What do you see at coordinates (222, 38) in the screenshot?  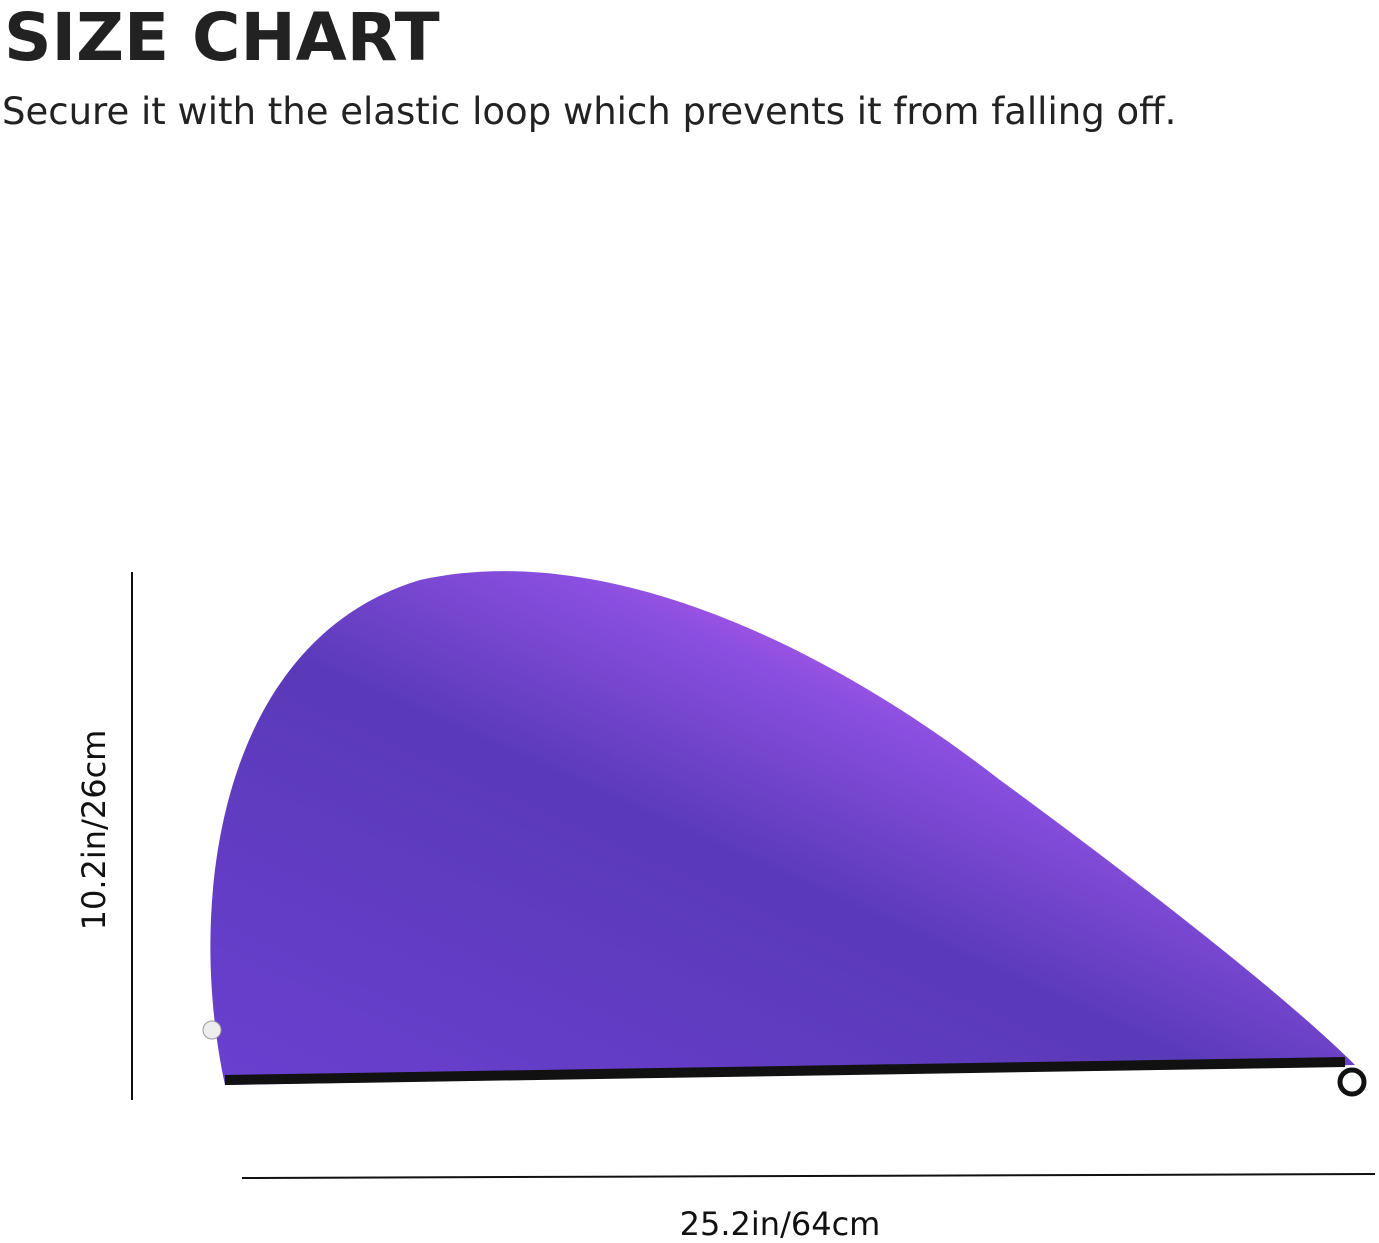 I see `title: SIZE CHART` at bounding box center [222, 38].